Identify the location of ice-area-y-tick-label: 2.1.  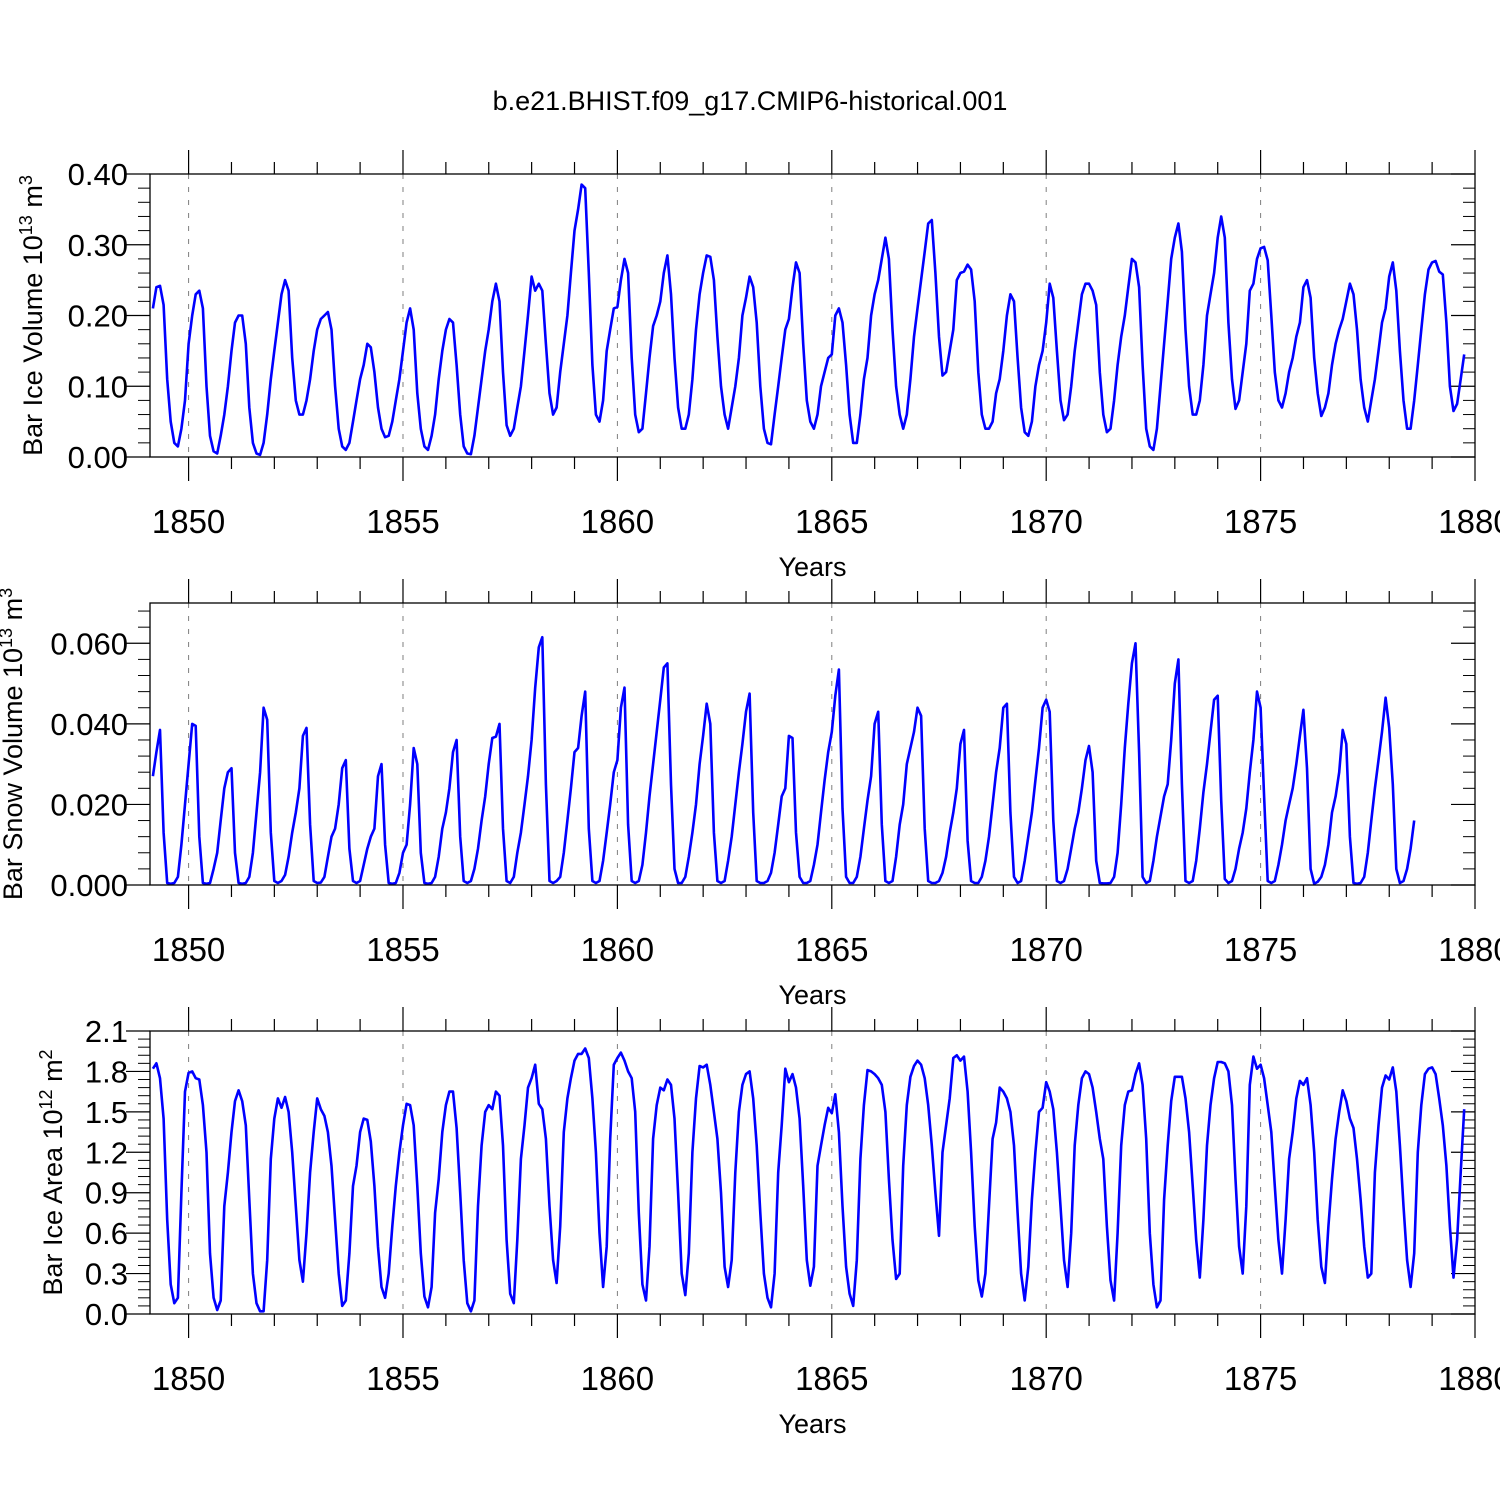
(106, 1031).